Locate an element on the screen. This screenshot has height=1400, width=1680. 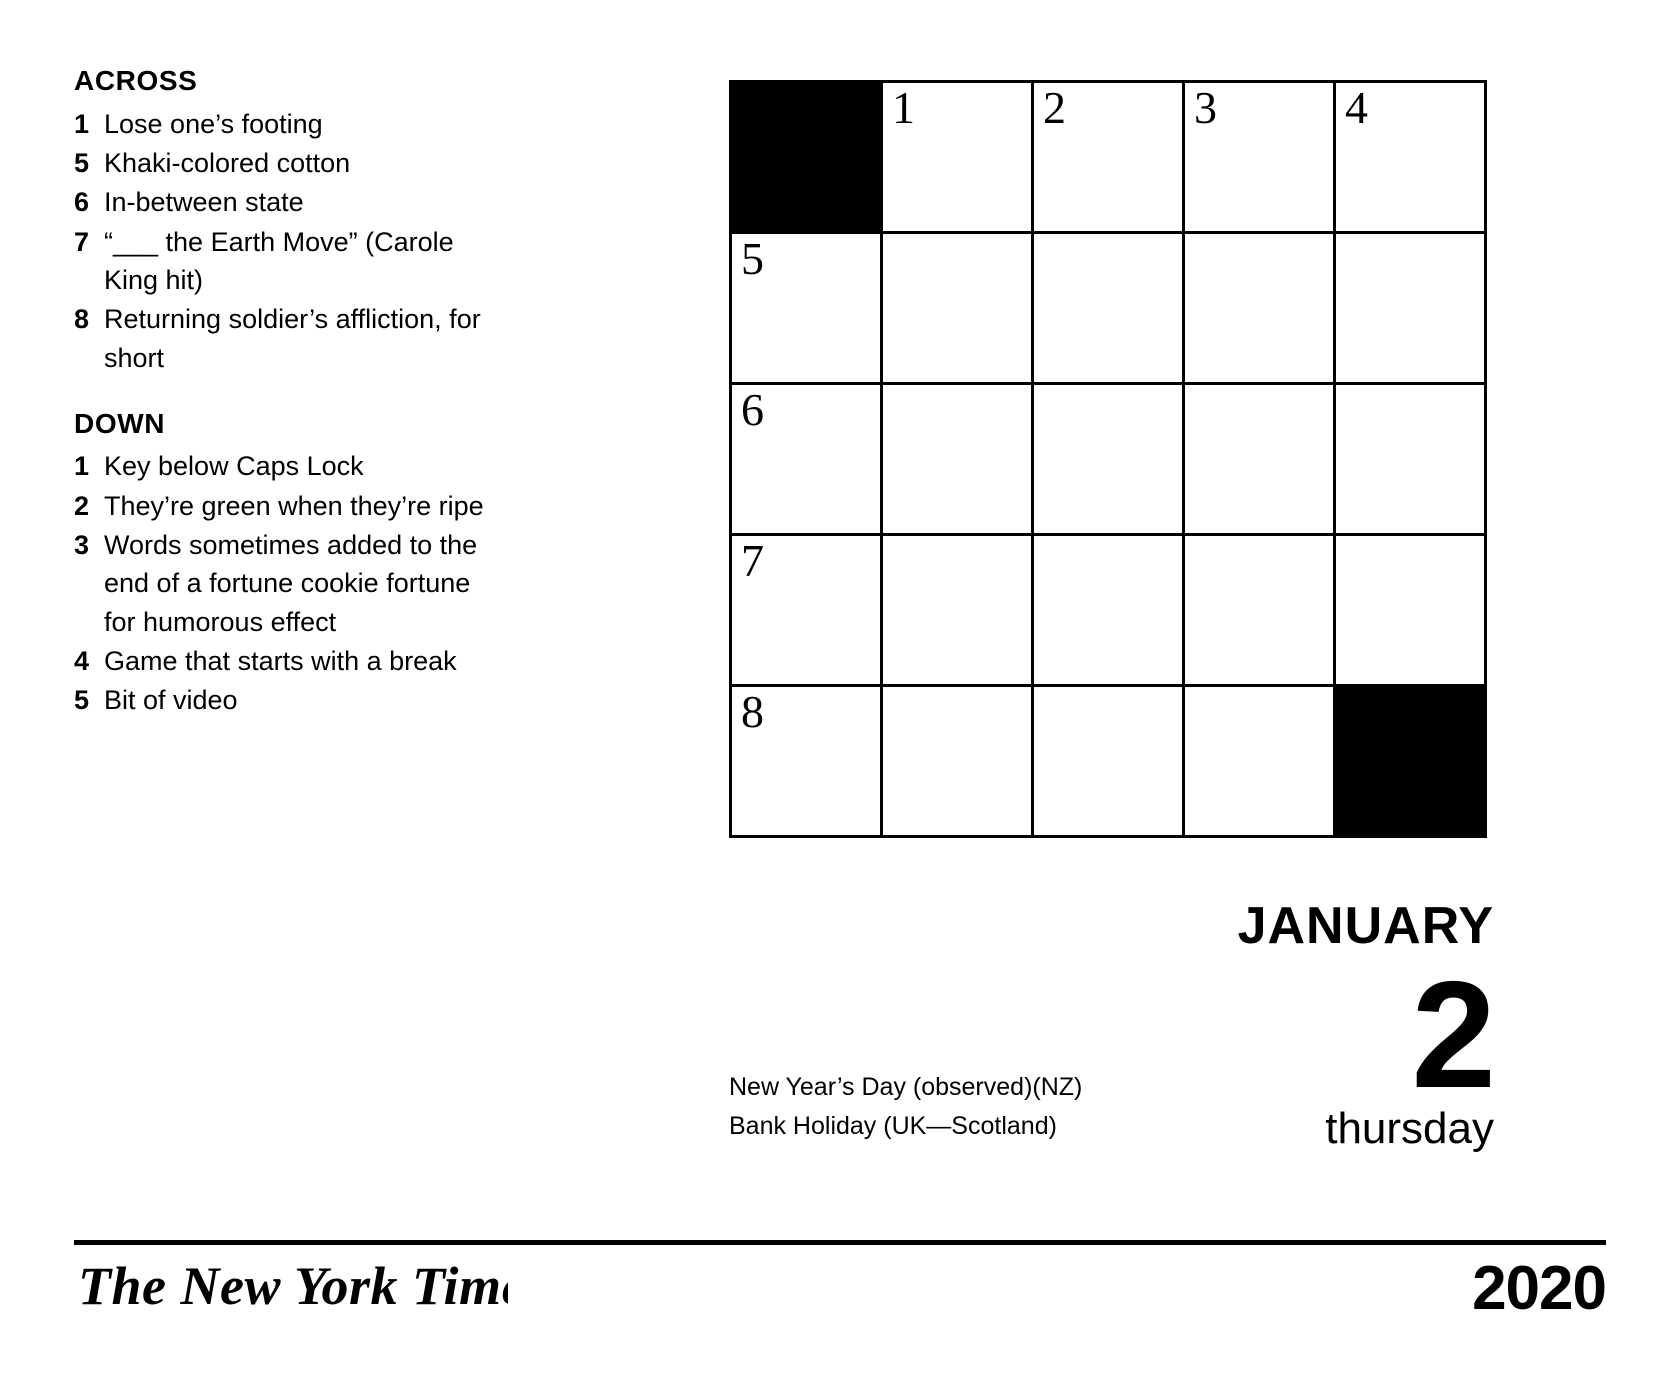
nyt-masthead-logo: The New York Times is located at coordinates (293, 1286).